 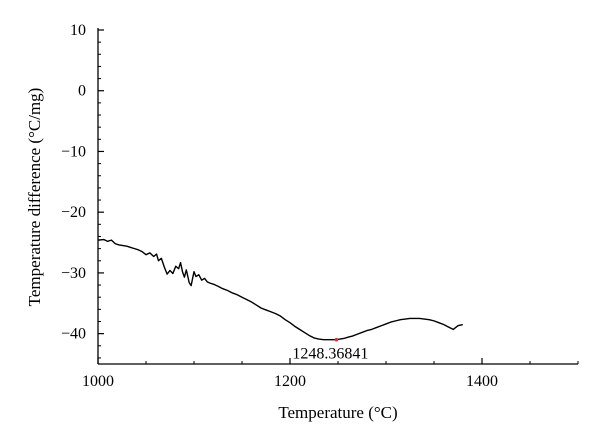 What do you see at coordinates (337, 412) in the screenshot?
I see `x-axis-title: Temperature (°C)` at bounding box center [337, 412].